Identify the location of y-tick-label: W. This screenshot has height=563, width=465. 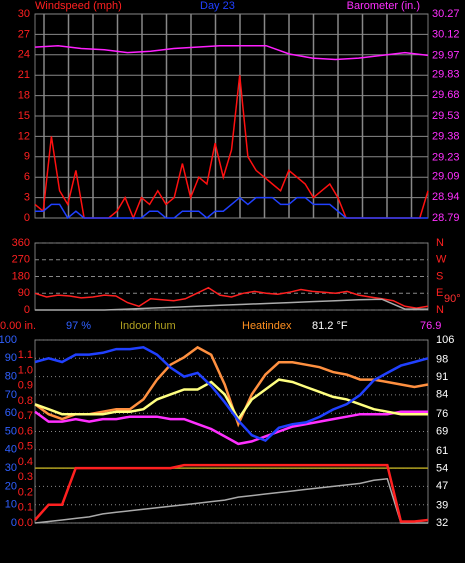
(441, 260).